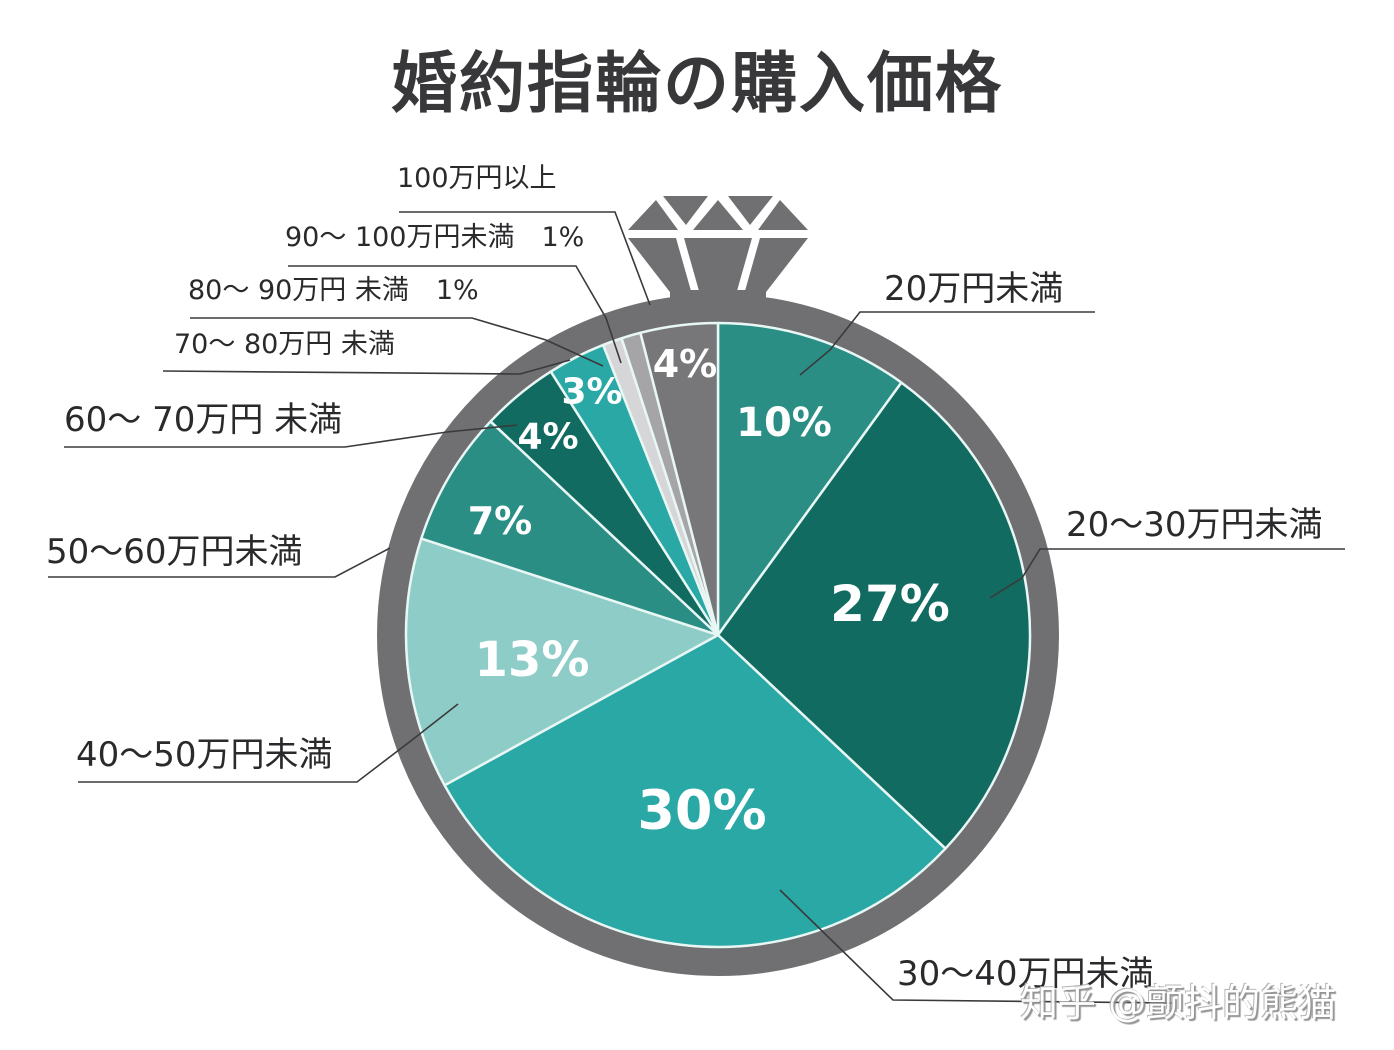 The height and width of the screenshot is (1050, 1394). What do you see at coordinates (701, 810) in the screenshot?
I see `slice-value-label: 30%` at bounding box center [701, 810].